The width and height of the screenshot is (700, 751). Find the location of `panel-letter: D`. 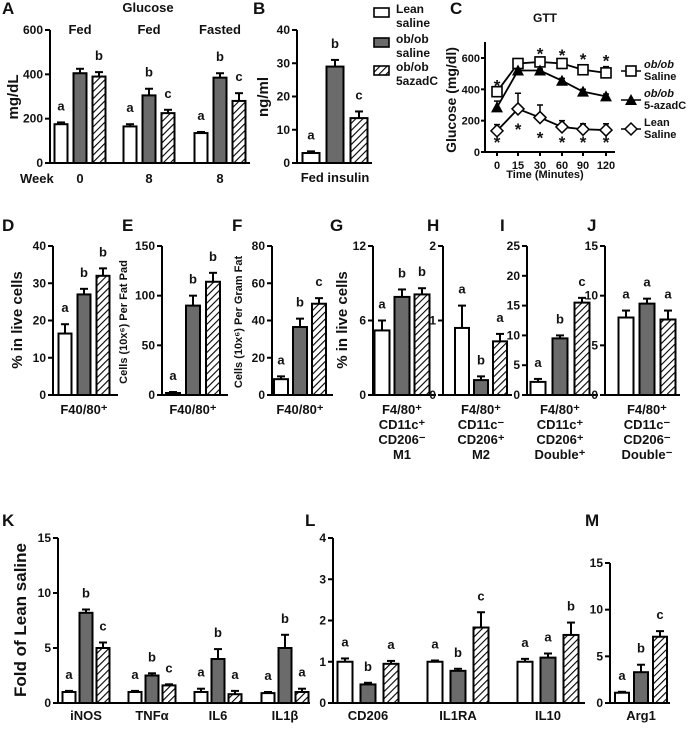

panel-letter: D is located at coordinates (8, 225).